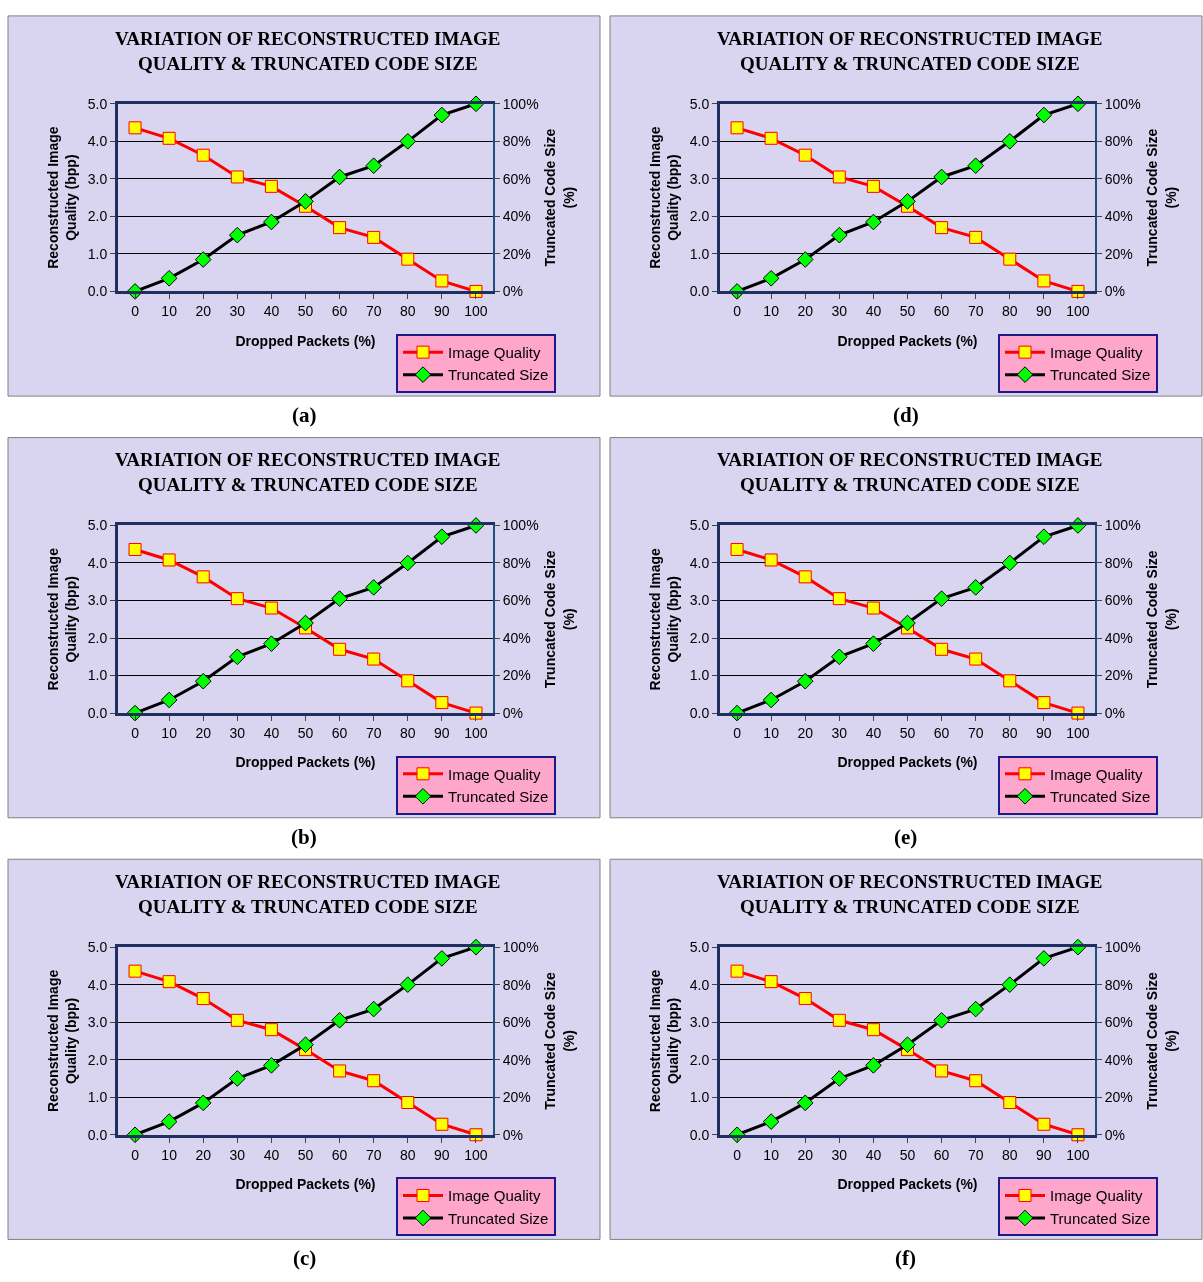  Describe the element at coordinates (304, 837) in the screenshot. I see `text: (b)` at that location.